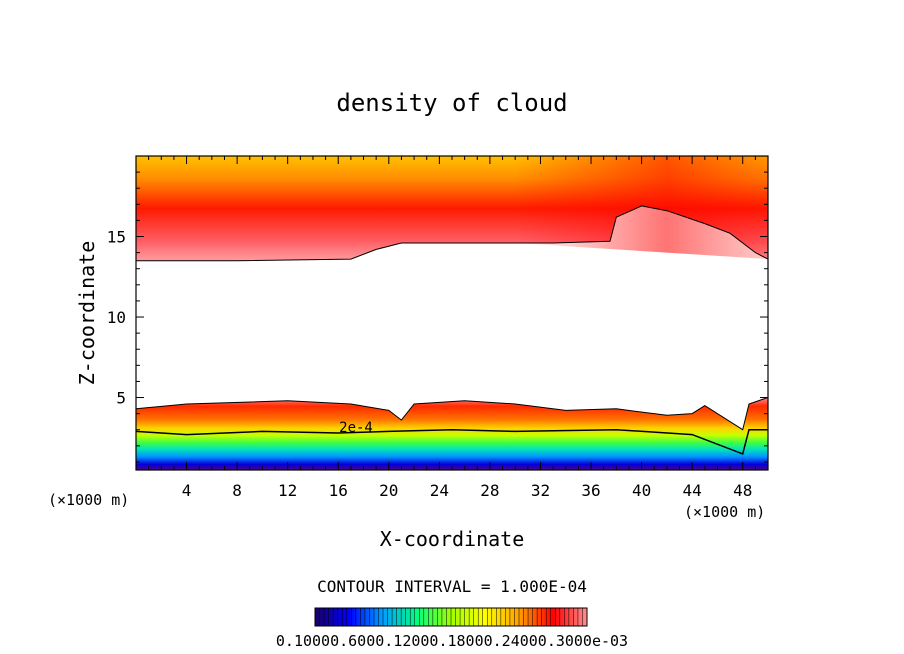  I want to click on lower-layer-edge-line, so click(452, 414).